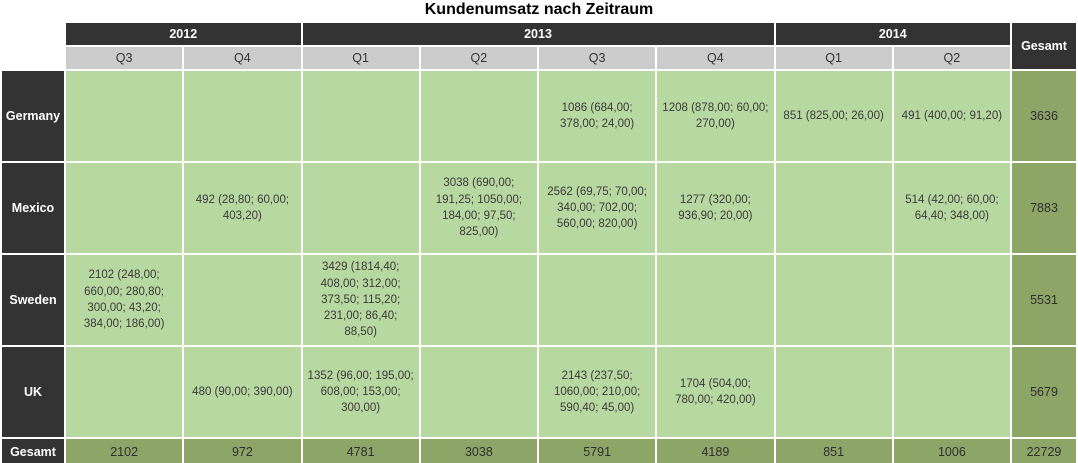 This screenshot has width=1078, height=463. Describe the element at coordinates (715, 300) in the screenshot. I see `cell-sweden-2013-q4` at that location.